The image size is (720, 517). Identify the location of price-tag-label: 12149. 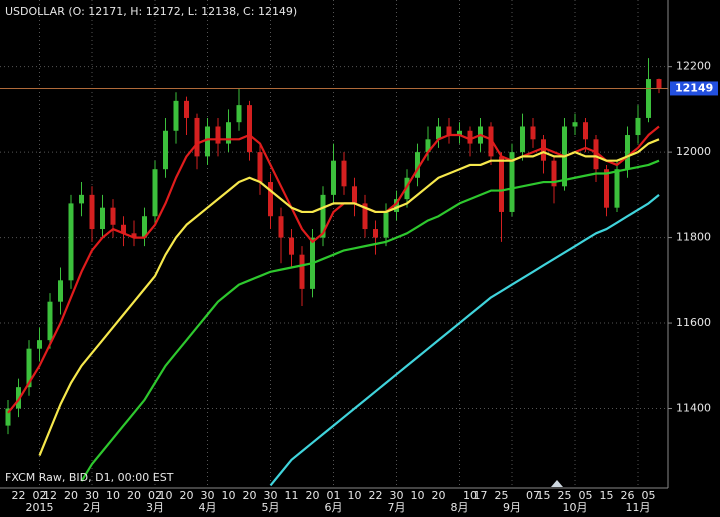
(694, 87).